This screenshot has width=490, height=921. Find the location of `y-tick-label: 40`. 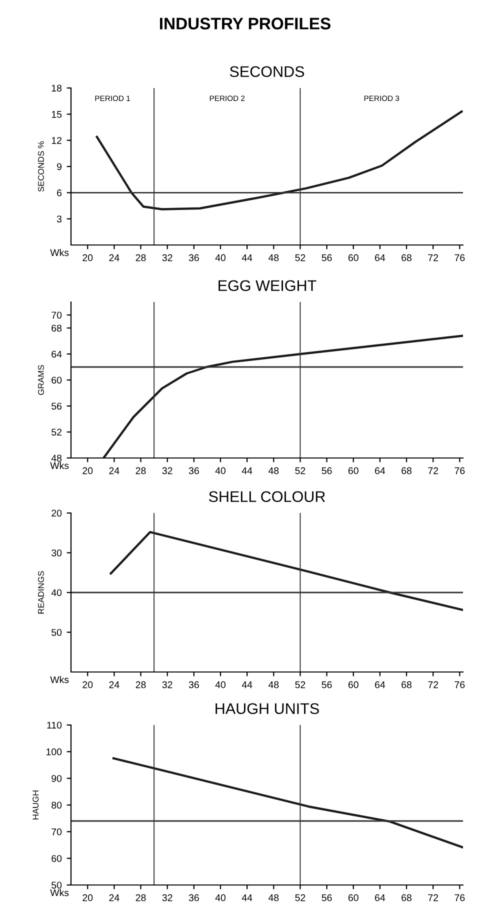

y-tick-label: 40 is located at coordinates (56, 592).